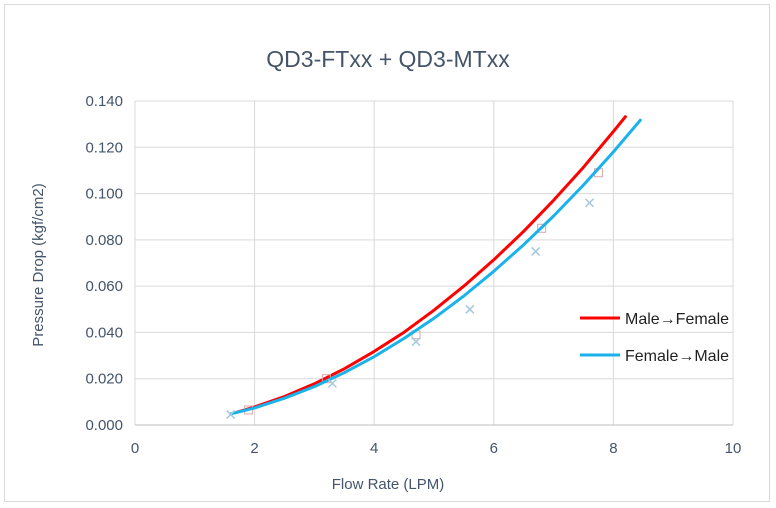 This screenshot has width=776, height=508. I want to click on x-tick-label: 0, so click(135, 448).